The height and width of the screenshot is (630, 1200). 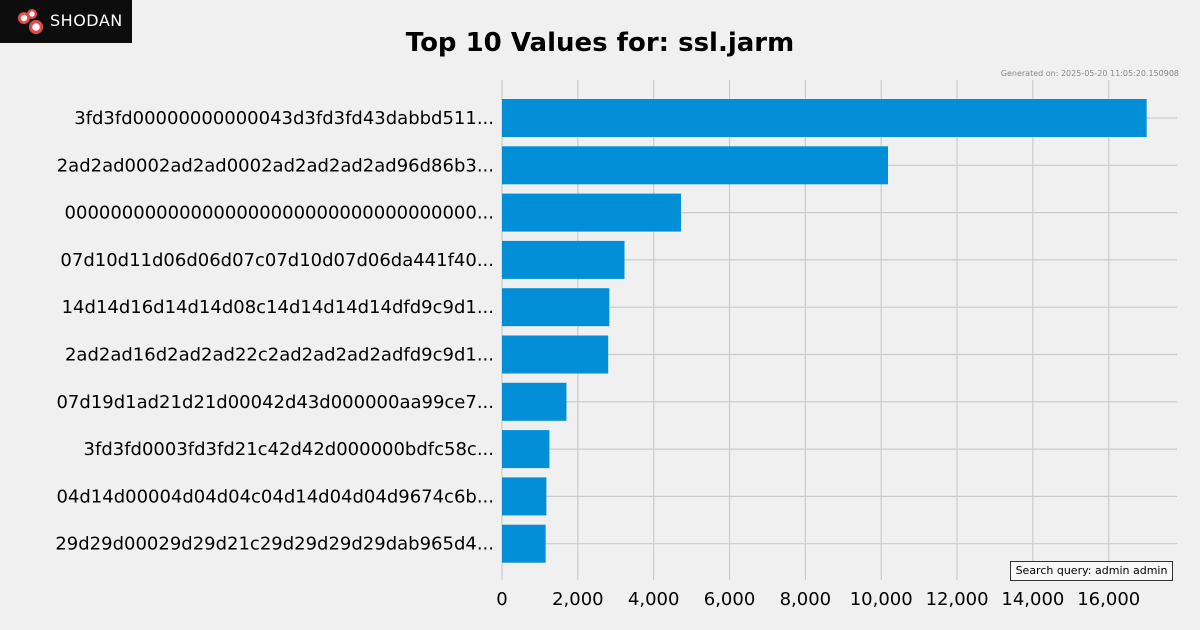 I want to click on x-tick-label: 6,000, so click(x=730, y=599).